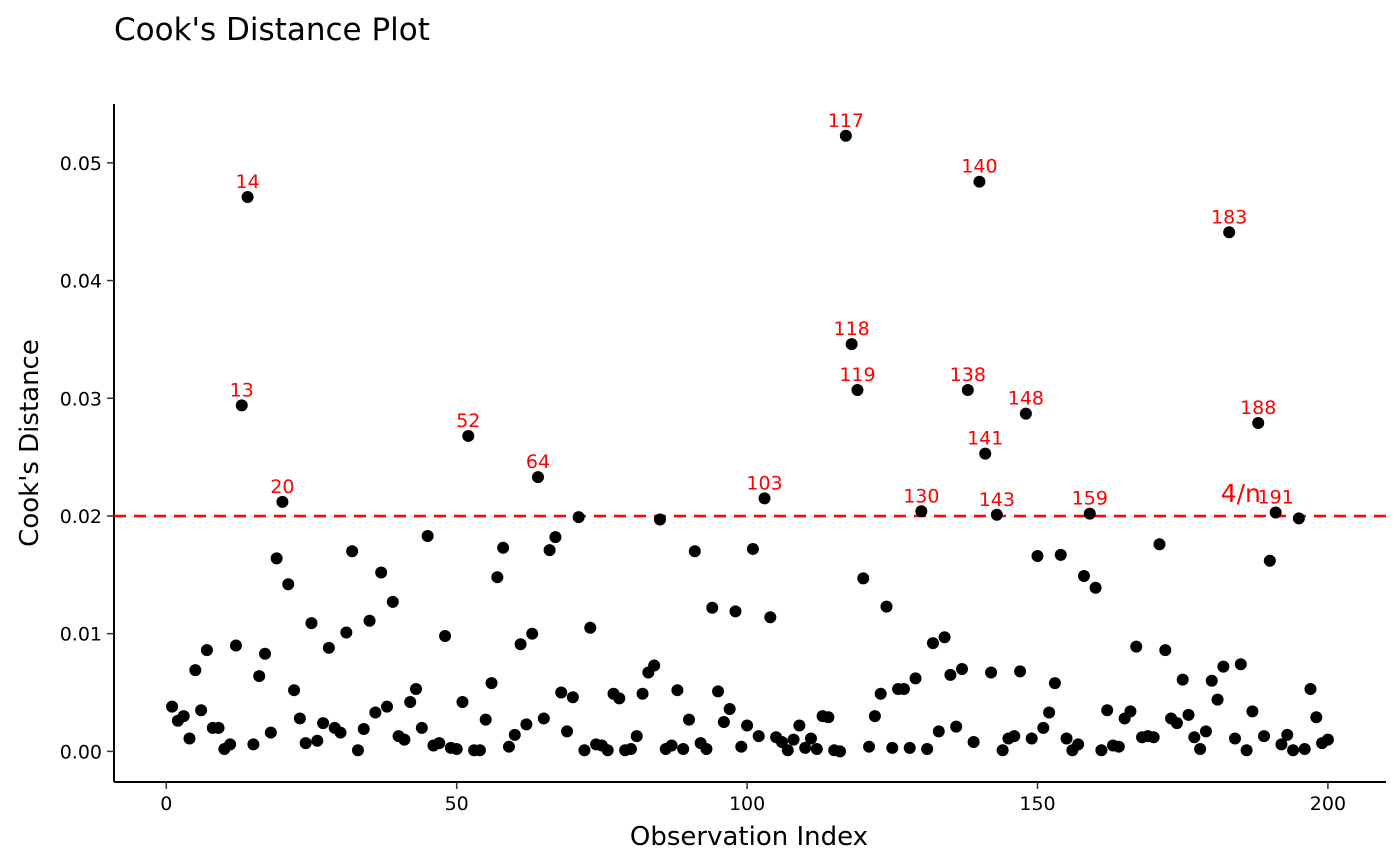 The width and height of the screenshot is (1400, 866). What do you see at coordinates (81, 635) in the screenshot?
I see `y-tick-label: 0.01` at bounding box center [81, 635].